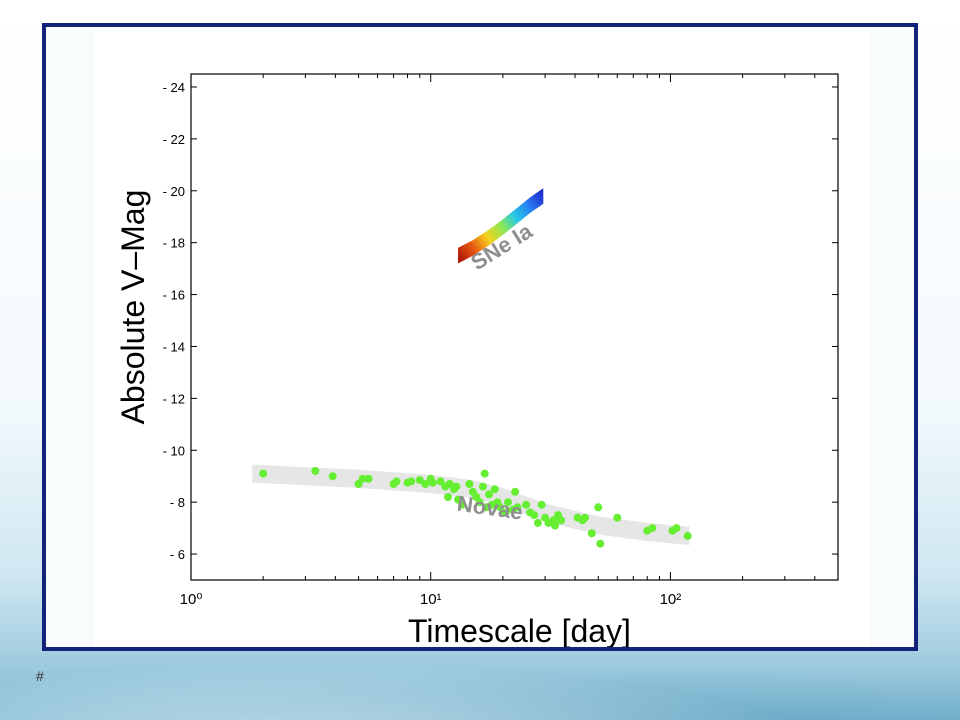 The width and height of the screenshot is (960, 720). What do you see at coordinates (174, 295) in the screenshot?
I see `y-tick-label: - 16` at bounding box center [174, 295].